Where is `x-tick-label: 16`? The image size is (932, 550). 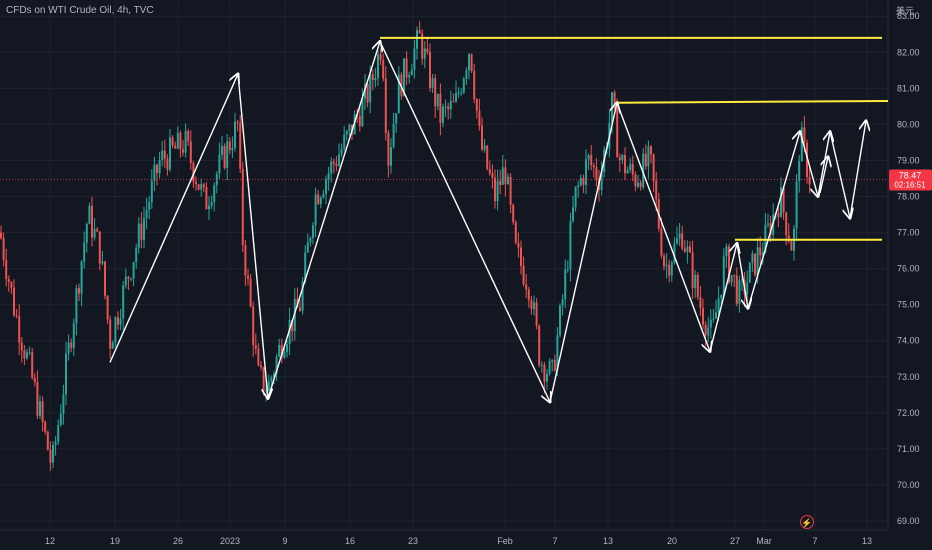
x-tick-label: 16 is located at coordinates (350, 541).